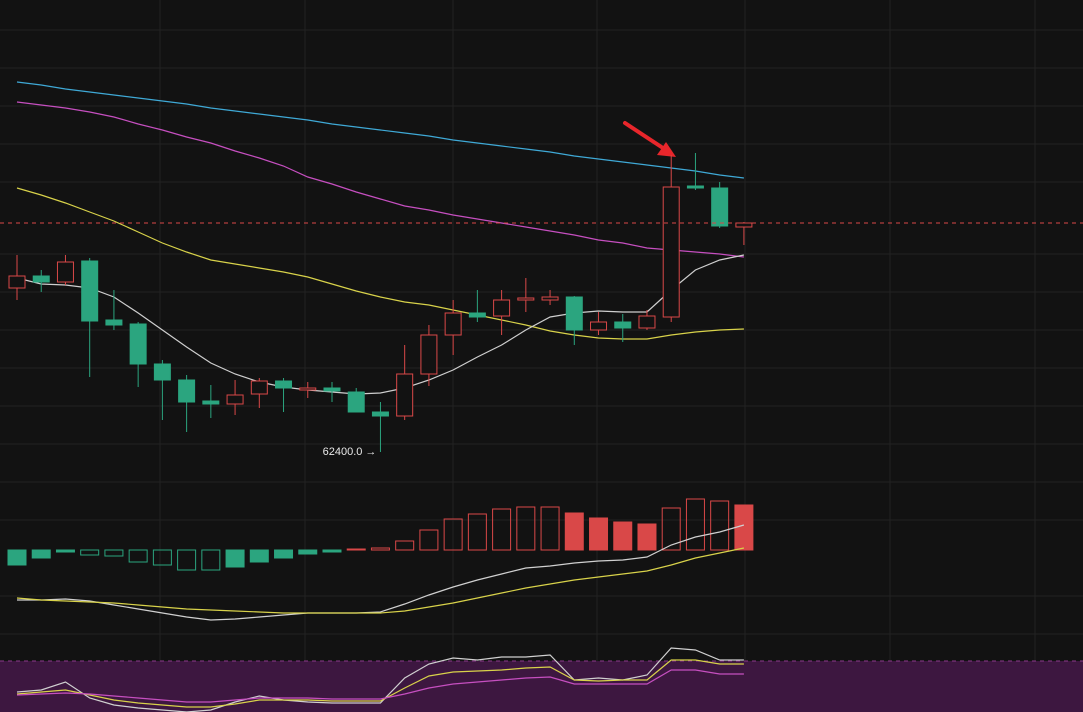  I want to click on indicator-band, so click(541, 686).